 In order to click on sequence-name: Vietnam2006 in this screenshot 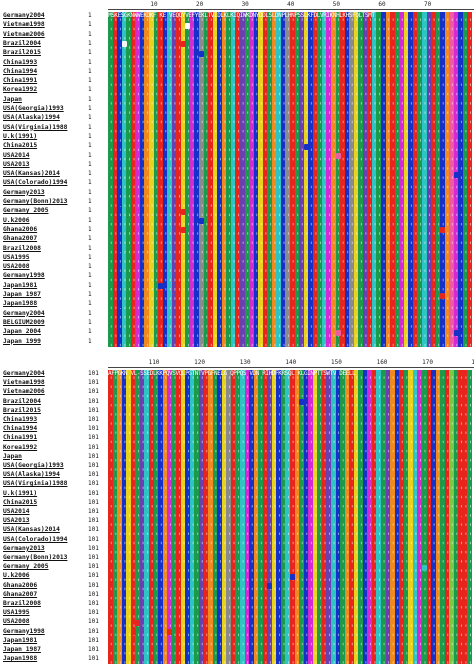, I will do `click(24, 34)`.